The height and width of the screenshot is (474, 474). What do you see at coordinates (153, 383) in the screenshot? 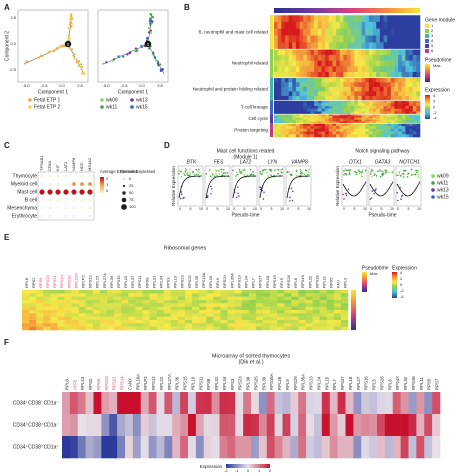
I see `gene-label: RPS12` at bounding box center [153, 383].